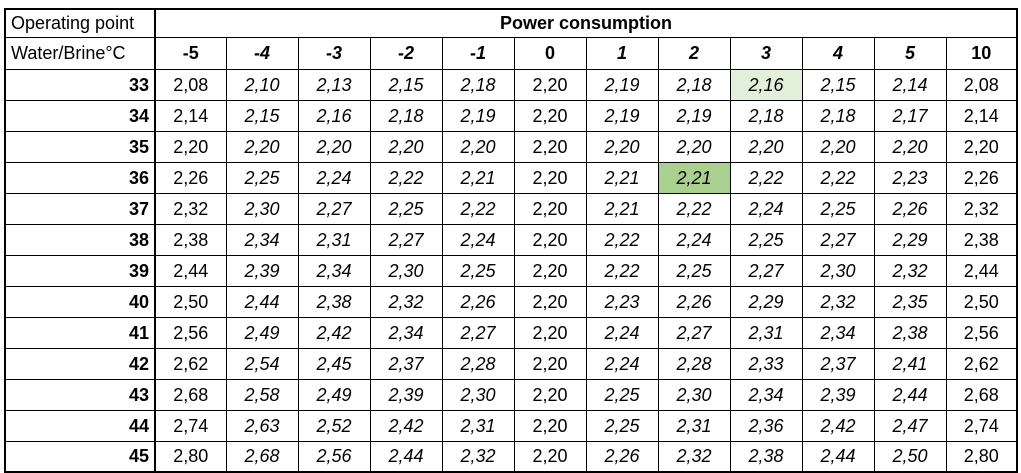 The image size is (1021, 473). What do you see at coordinates (80, 456) in the screenshot?
I see `row-header: 45` at bounding box center [80, 456].